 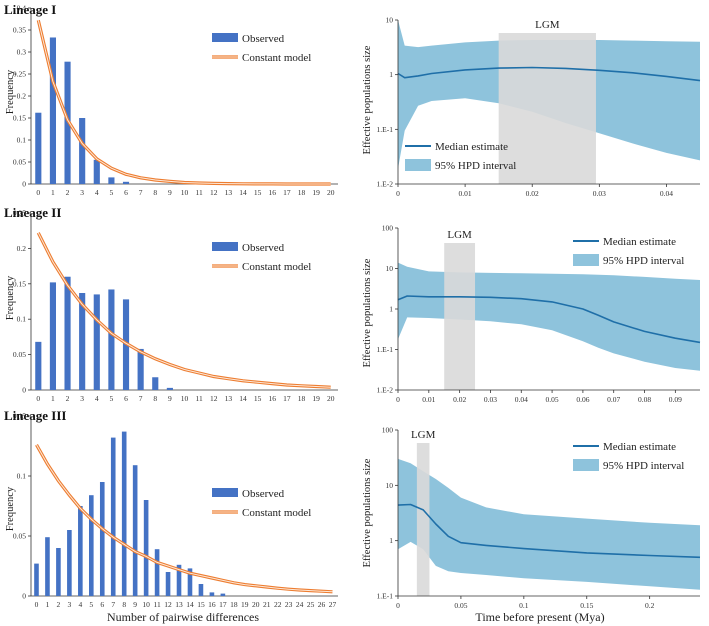 I want to click on x-tick-label: 0.2, so click(x=650, y=605).